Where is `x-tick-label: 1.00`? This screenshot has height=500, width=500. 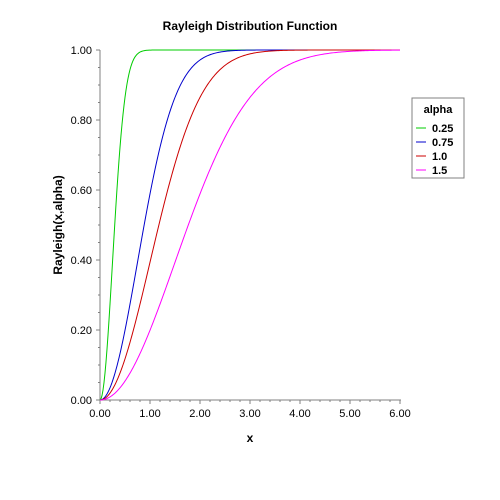
x-tick-label: 1.00 is located at coordinates (149, 414).